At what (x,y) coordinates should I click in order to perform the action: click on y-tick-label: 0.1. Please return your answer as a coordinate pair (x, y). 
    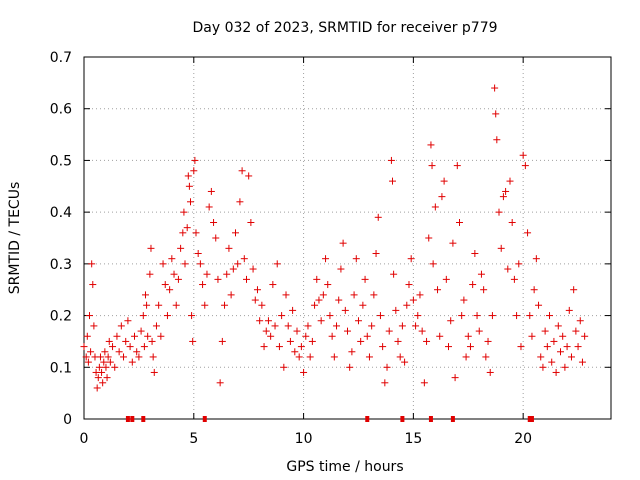
    Looking at the image, I should click on (61, 368).